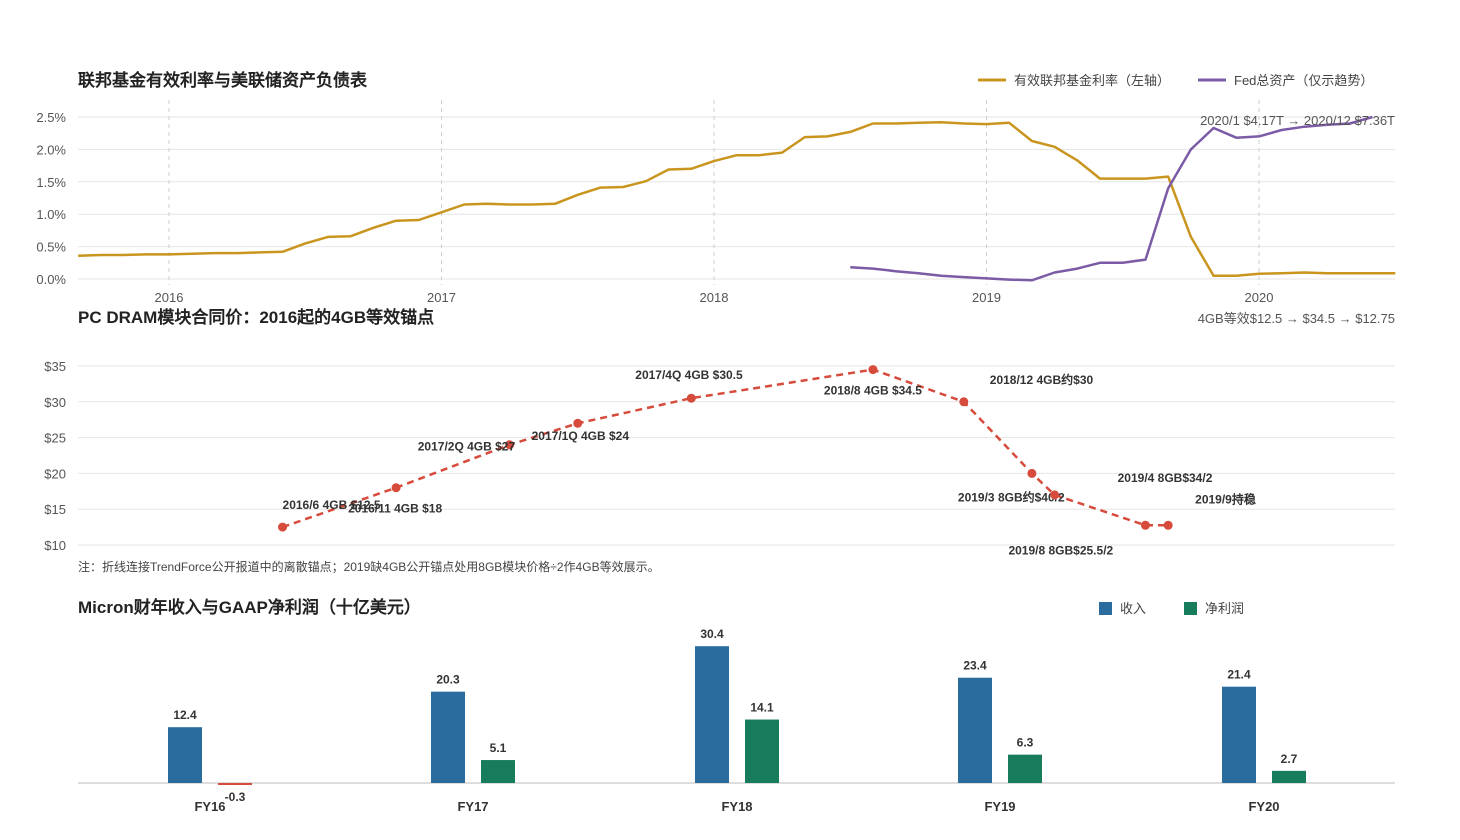 Image resolution: width=1460 pixels, height=840 pixels. Describe the element at coordinates (55, 473) in the screenshot. I see `y-tick-label: $20` at that location.